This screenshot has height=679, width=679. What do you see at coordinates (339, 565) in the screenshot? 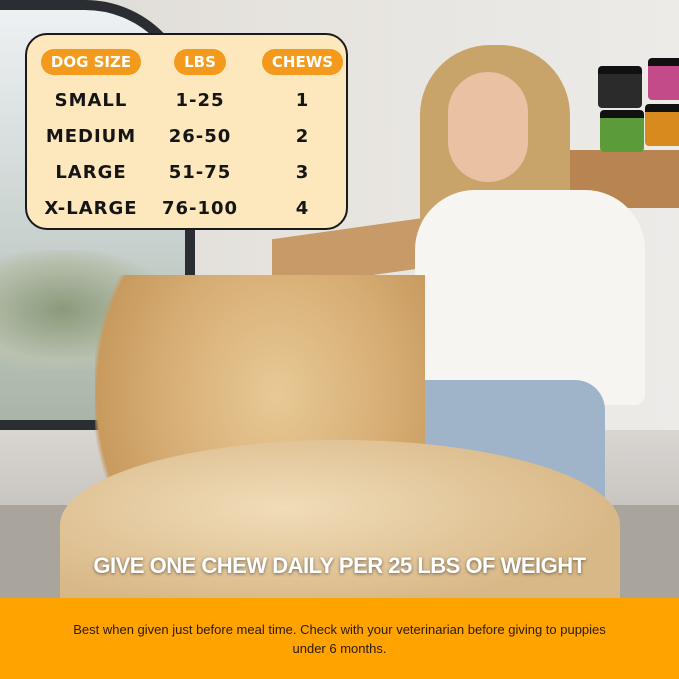
I see `headline: GIVE ONE CHEW DAILY PER 25 LBS OF WEIGHT` at bounding box center [339, 565].